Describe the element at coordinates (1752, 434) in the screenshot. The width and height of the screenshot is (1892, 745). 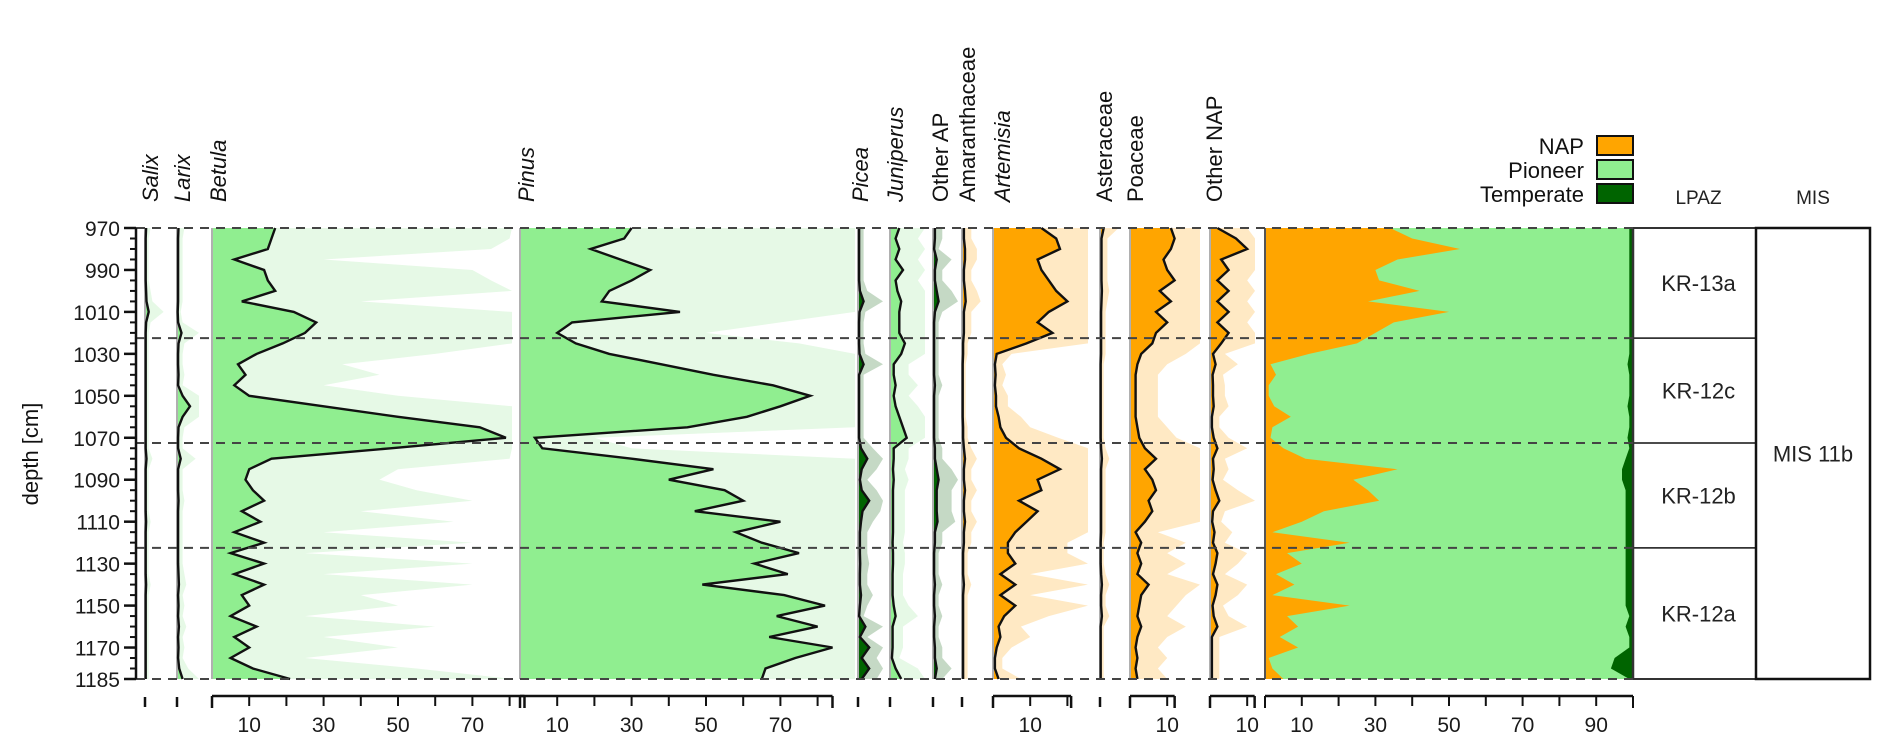
I see `zonation-table: LPAZ MIS KR-13a KR-12c KR-12b KR-12a MIS 11b` at that location.